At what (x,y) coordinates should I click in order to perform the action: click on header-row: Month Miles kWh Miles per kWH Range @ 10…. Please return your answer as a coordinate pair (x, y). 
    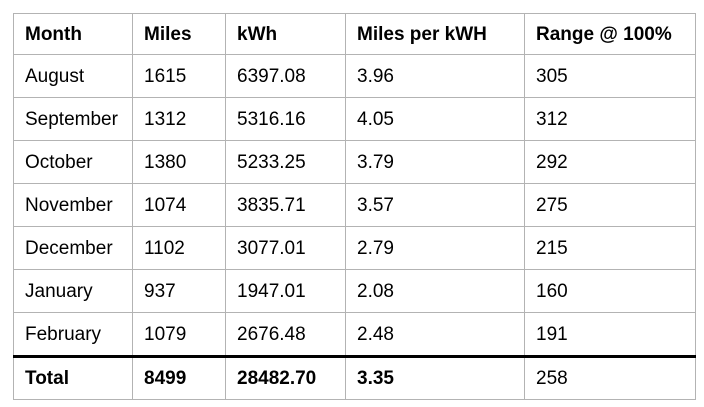
    Looking at the image, I should click on (354, 34).